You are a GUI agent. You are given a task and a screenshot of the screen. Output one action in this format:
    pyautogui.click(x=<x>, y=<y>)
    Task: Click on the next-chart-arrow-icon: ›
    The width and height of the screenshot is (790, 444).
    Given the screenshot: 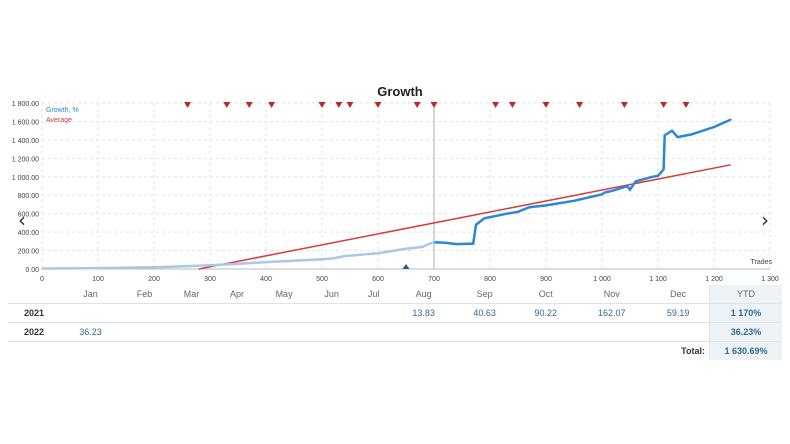 What is the action you would take?
    pyautogui.click(x=765, y=220)
    